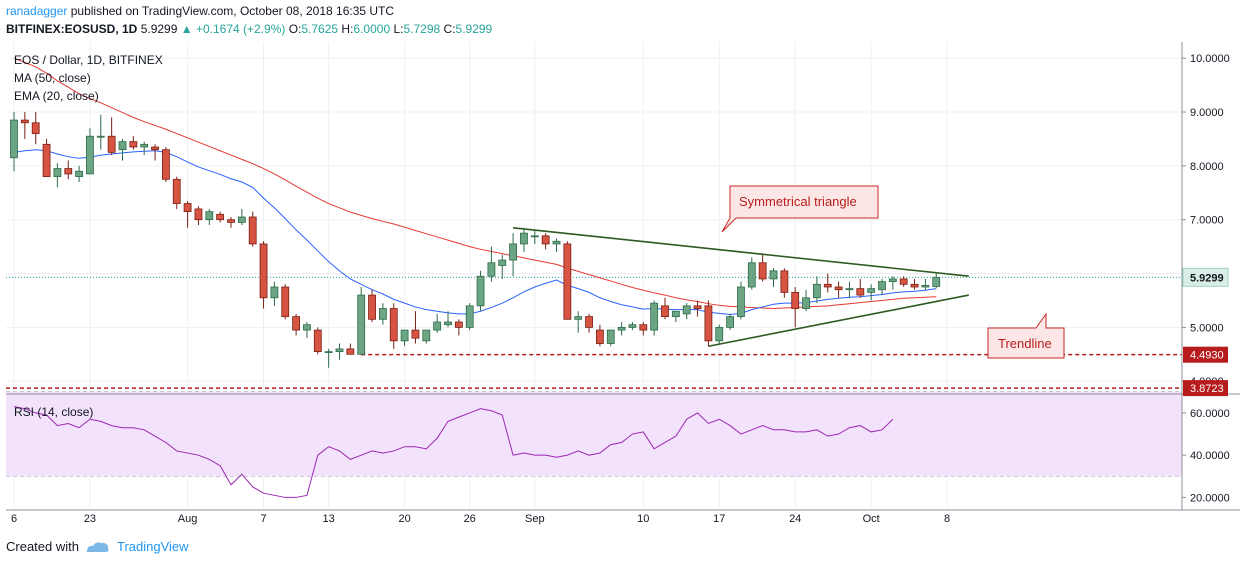 The image size is (1240, 562). What do you see at coordinates (871, 519) in the screenshot?
I see `x-tick-label: Oct` at bounding box center [871, 519].